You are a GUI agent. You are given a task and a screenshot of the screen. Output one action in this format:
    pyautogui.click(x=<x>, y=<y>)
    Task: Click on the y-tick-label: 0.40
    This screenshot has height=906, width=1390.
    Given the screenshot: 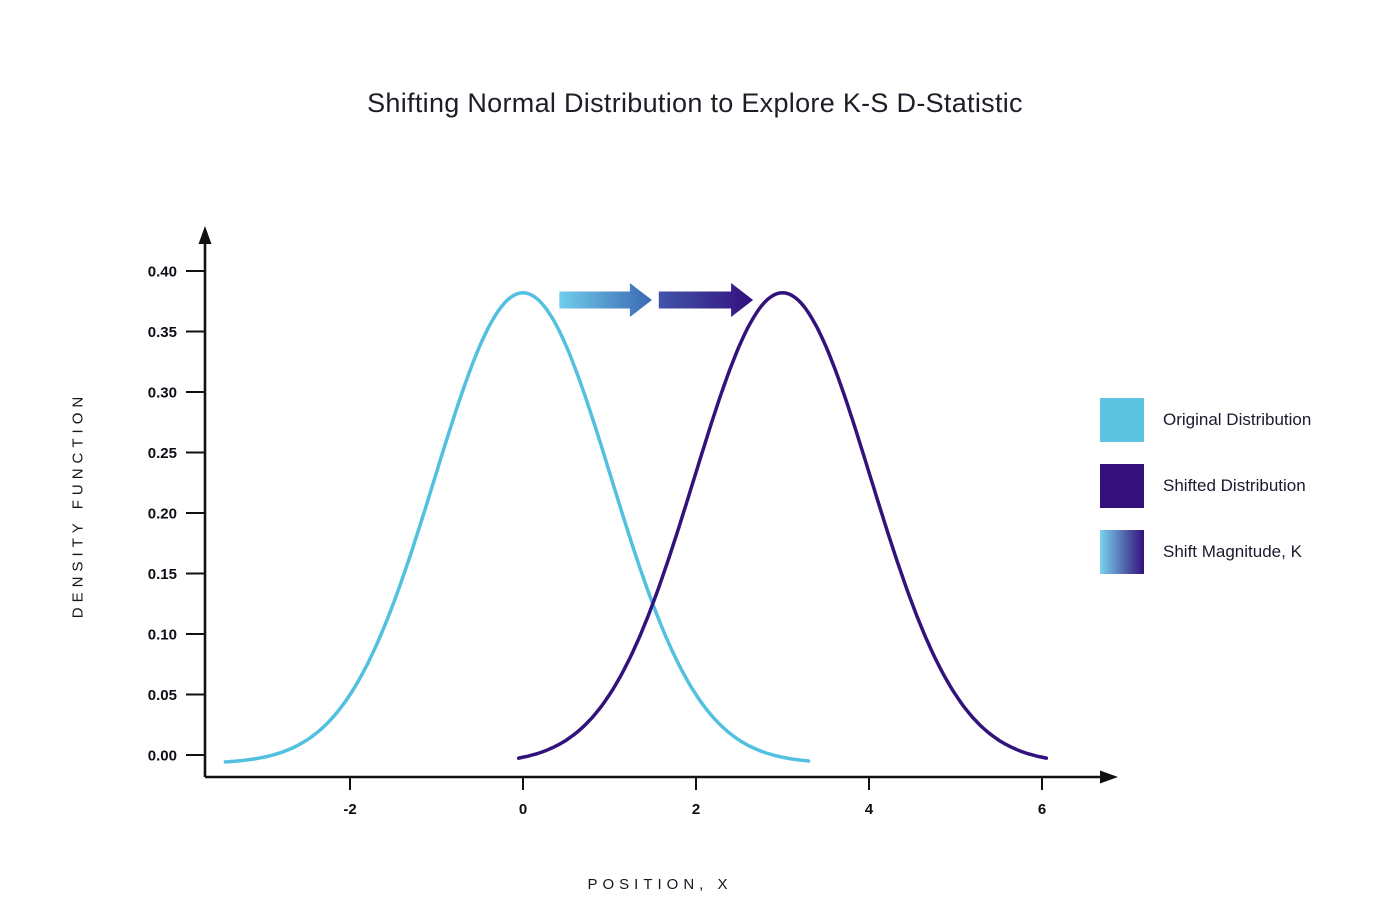 What is the action you would take?
    pyautogui.click(x=162, y=272)
    